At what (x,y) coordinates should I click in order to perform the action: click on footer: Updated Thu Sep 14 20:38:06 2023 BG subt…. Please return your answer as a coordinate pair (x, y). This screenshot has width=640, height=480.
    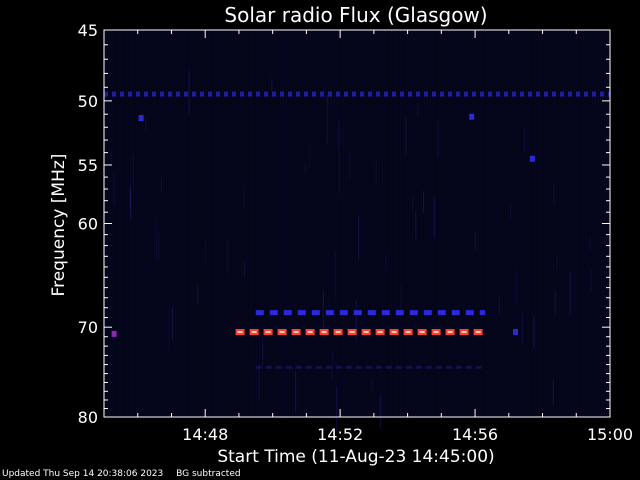
    Looking at the image, I should click on (126, 474).